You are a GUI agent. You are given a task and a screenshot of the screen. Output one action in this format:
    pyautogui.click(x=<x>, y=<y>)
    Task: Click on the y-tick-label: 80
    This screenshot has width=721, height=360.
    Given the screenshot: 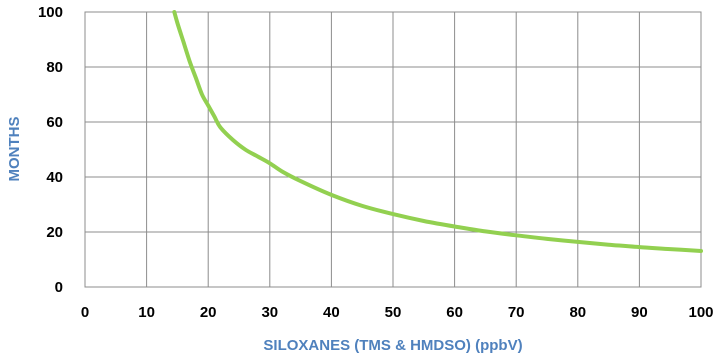 What is the action you would take?
    pyautogui.click(x=54, y=67)
    